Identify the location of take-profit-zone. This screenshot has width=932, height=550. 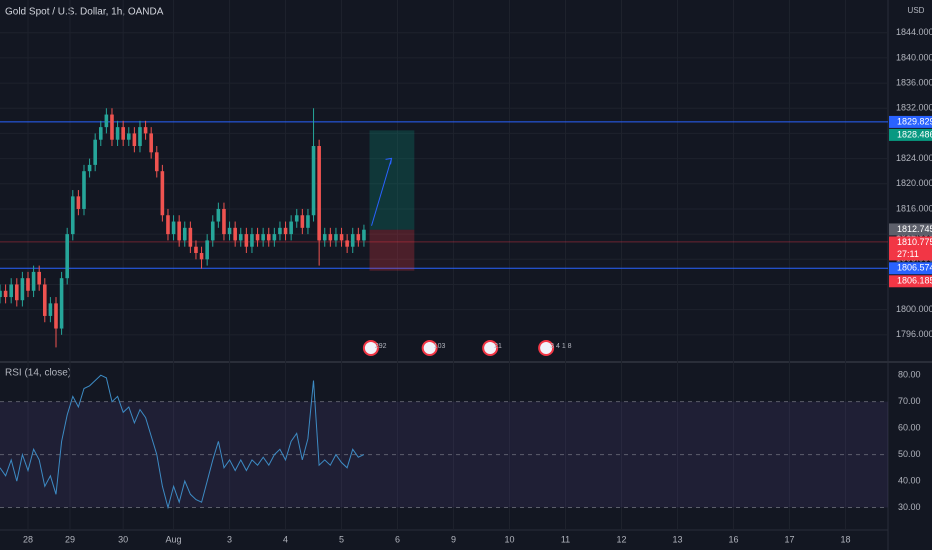
(392, 180).